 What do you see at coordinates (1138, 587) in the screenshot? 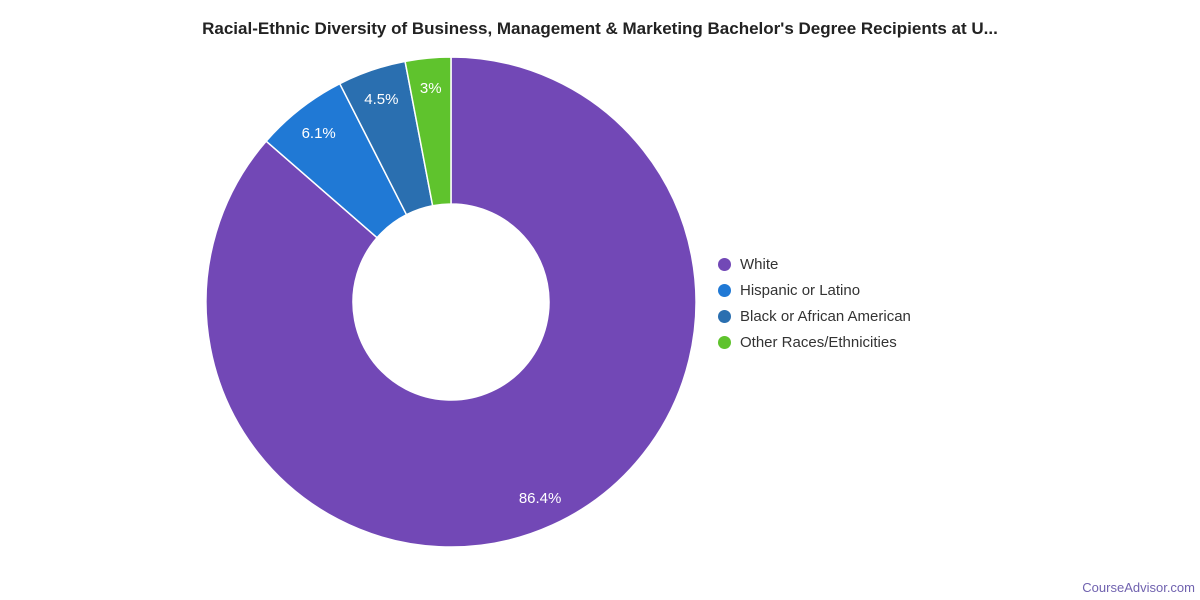
I see `watermark-link: CourseAdvisor.com` at bounding box center [1138, 587].